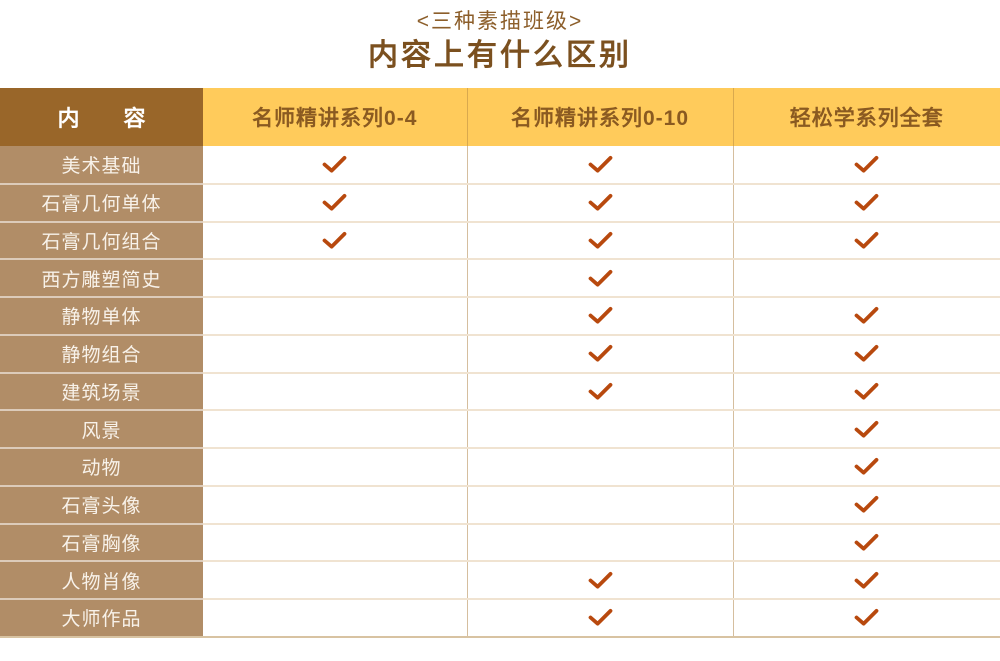 The width and height of the screenshot is (1000, 661). I want to click on column-header-series-0-4: 名师精讲系列0-4, so click(335, 117).